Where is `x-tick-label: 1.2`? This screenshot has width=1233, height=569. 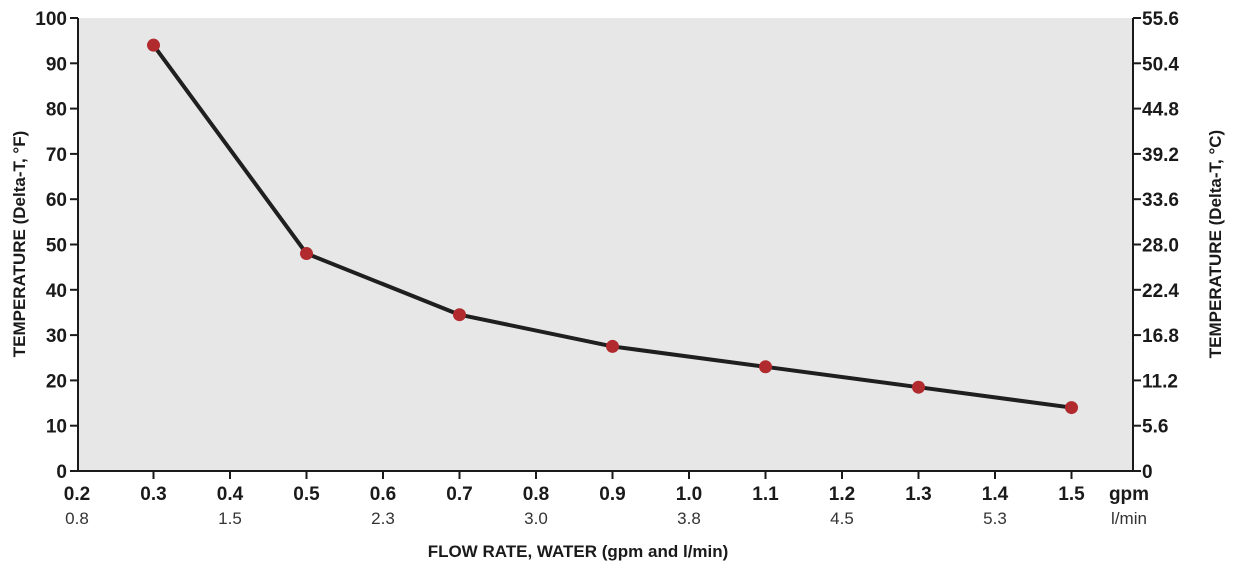
x-tick-label: 1.2 is located at coordinates (842, 494).